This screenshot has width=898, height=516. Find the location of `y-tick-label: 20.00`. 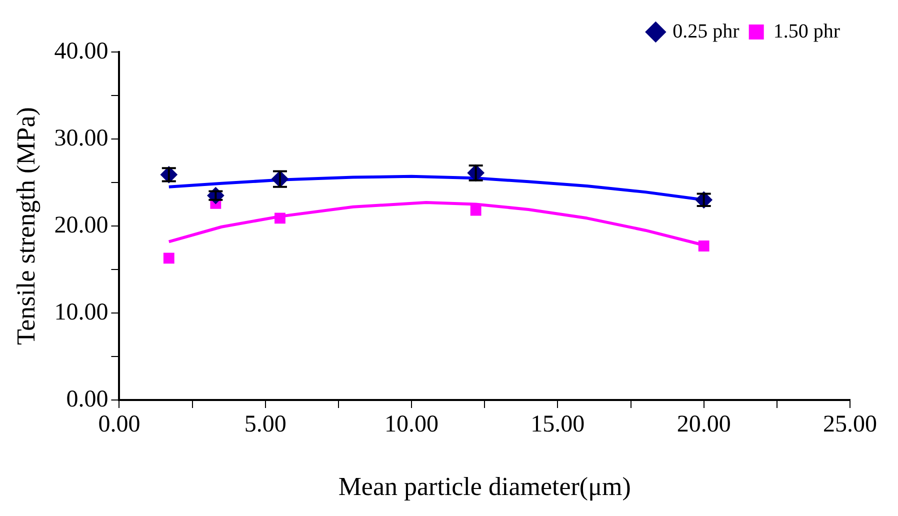

y-tick-label: 20.00 is located at coordinates (81, 225).